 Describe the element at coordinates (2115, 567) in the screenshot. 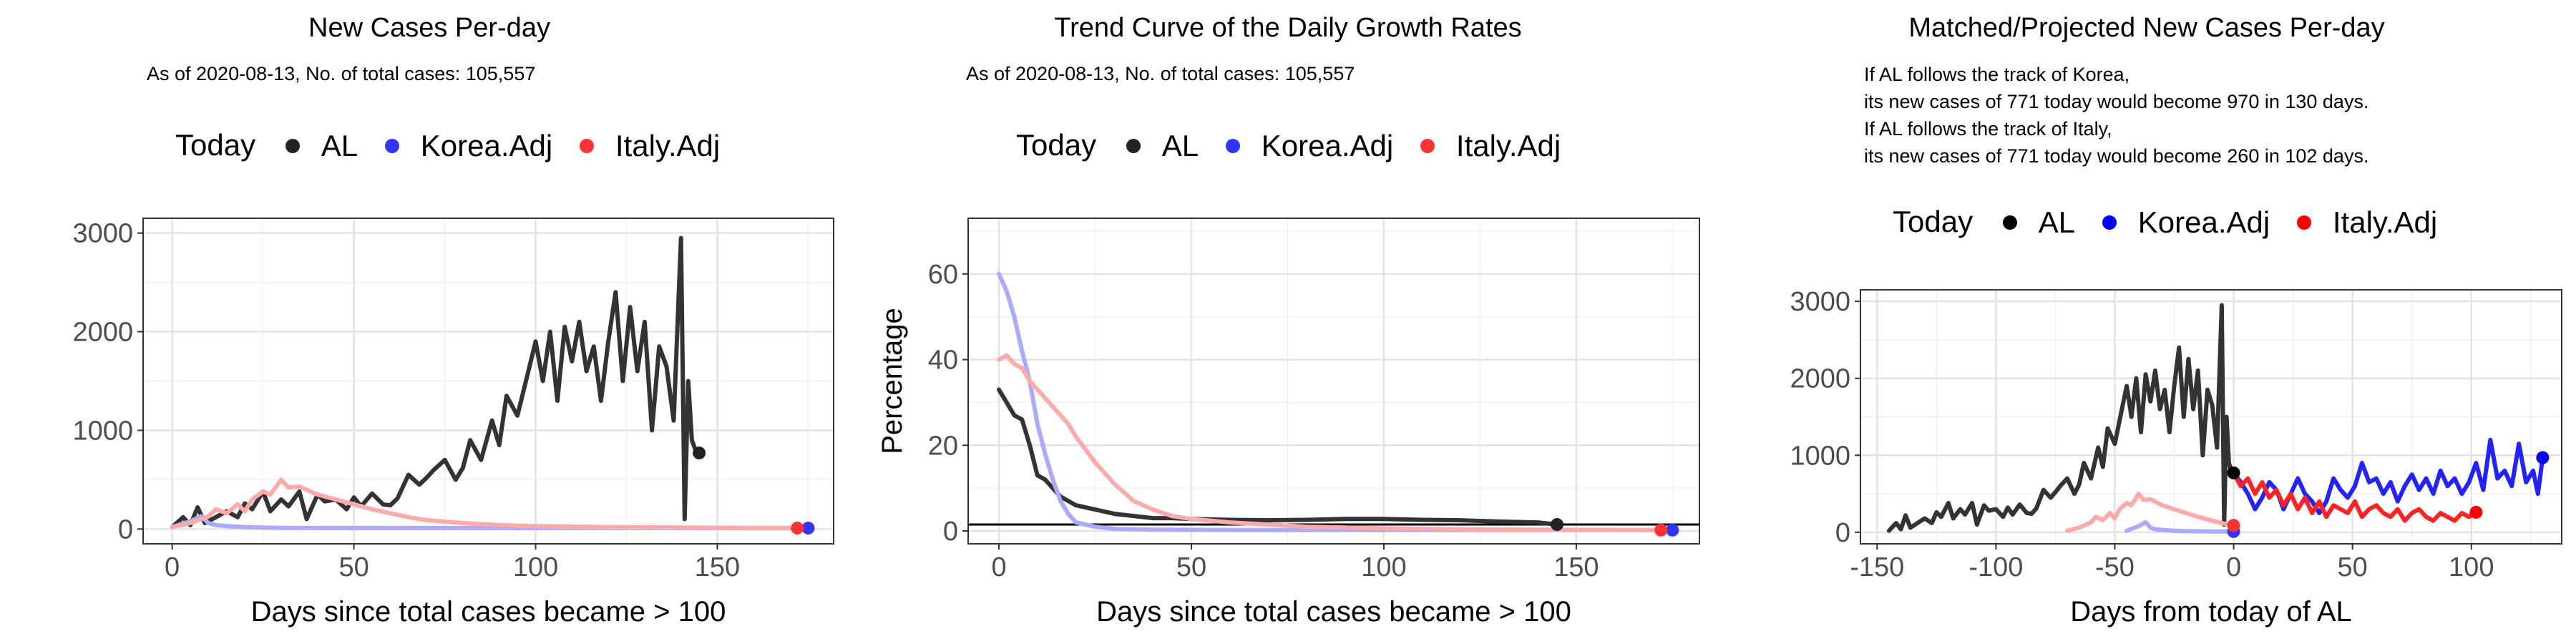

I see `x-tick-label: -50` at that location.